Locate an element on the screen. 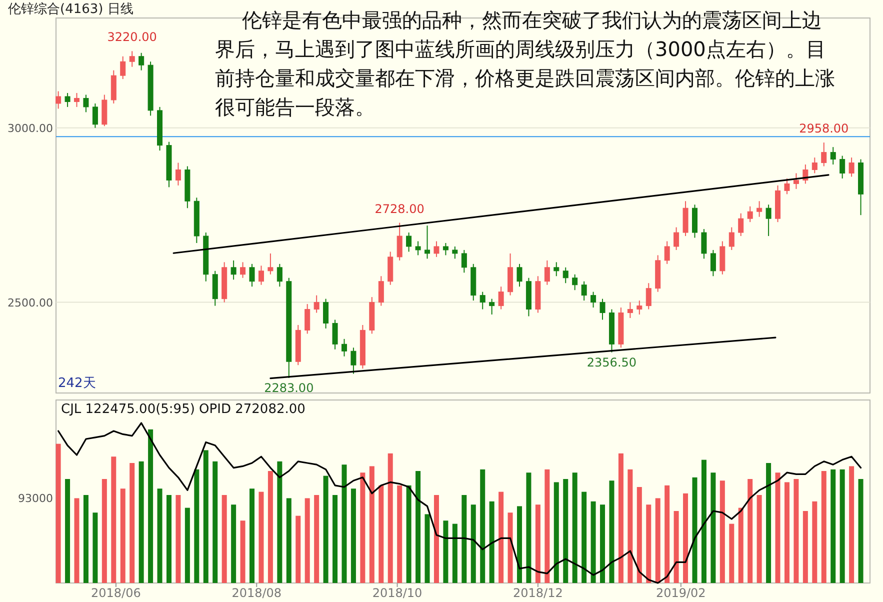 Image resolution: width=883 pixels, height=602 pixels. annotation: 3220.00 is located at coordinates (132, 37).